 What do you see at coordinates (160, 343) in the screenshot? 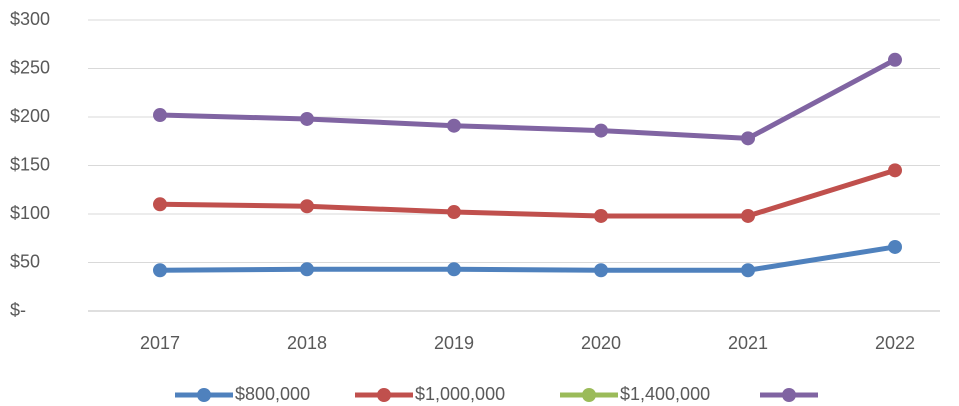
I see `x-tick-label: 2017` at bounding box center [160, 343].